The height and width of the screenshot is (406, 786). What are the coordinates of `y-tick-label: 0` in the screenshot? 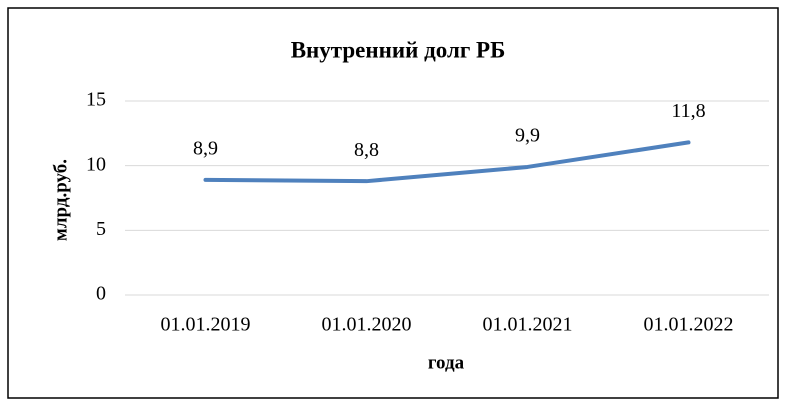 It's located at (101, 294).